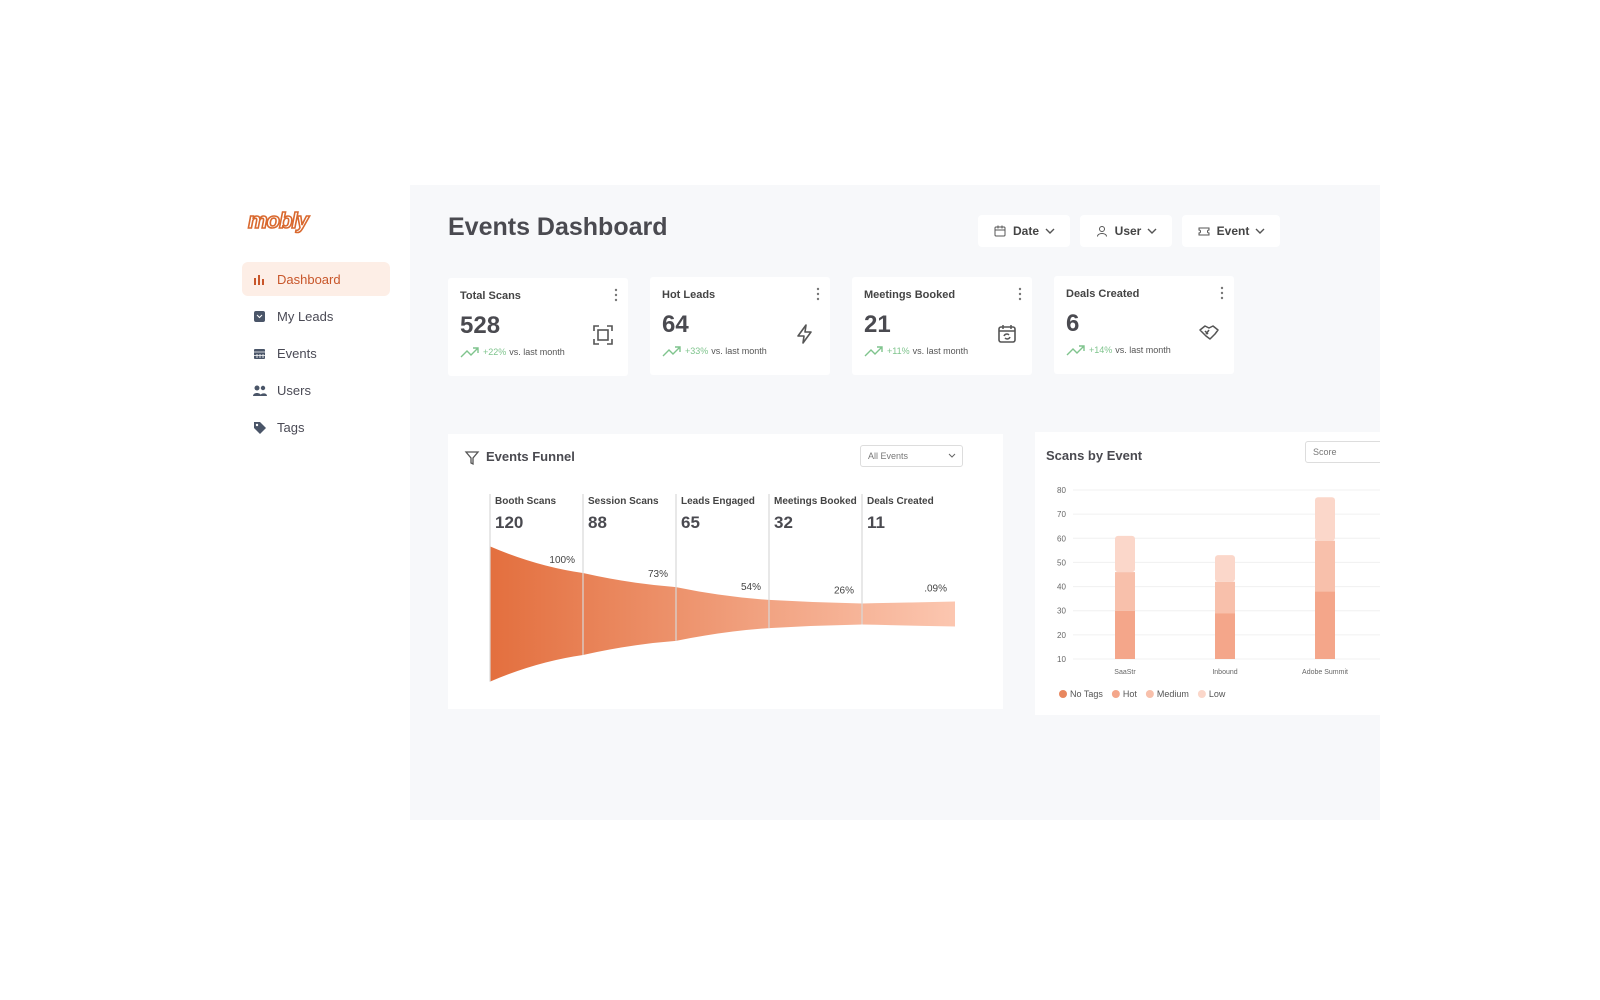 This screenshot has width=1600, height=1000. Describe the element at coordinates (530, 456) in the screenshot. I see `funnel-title: Events Funnel` at that location.